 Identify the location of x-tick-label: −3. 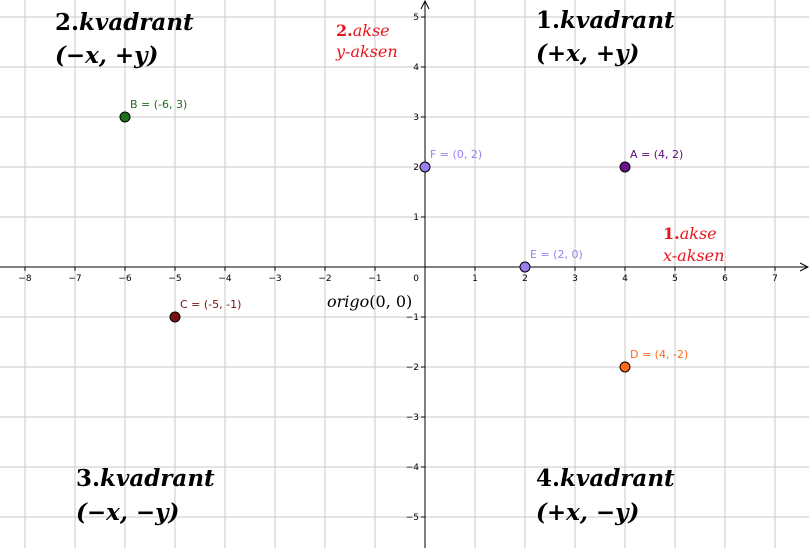
(274, 279).